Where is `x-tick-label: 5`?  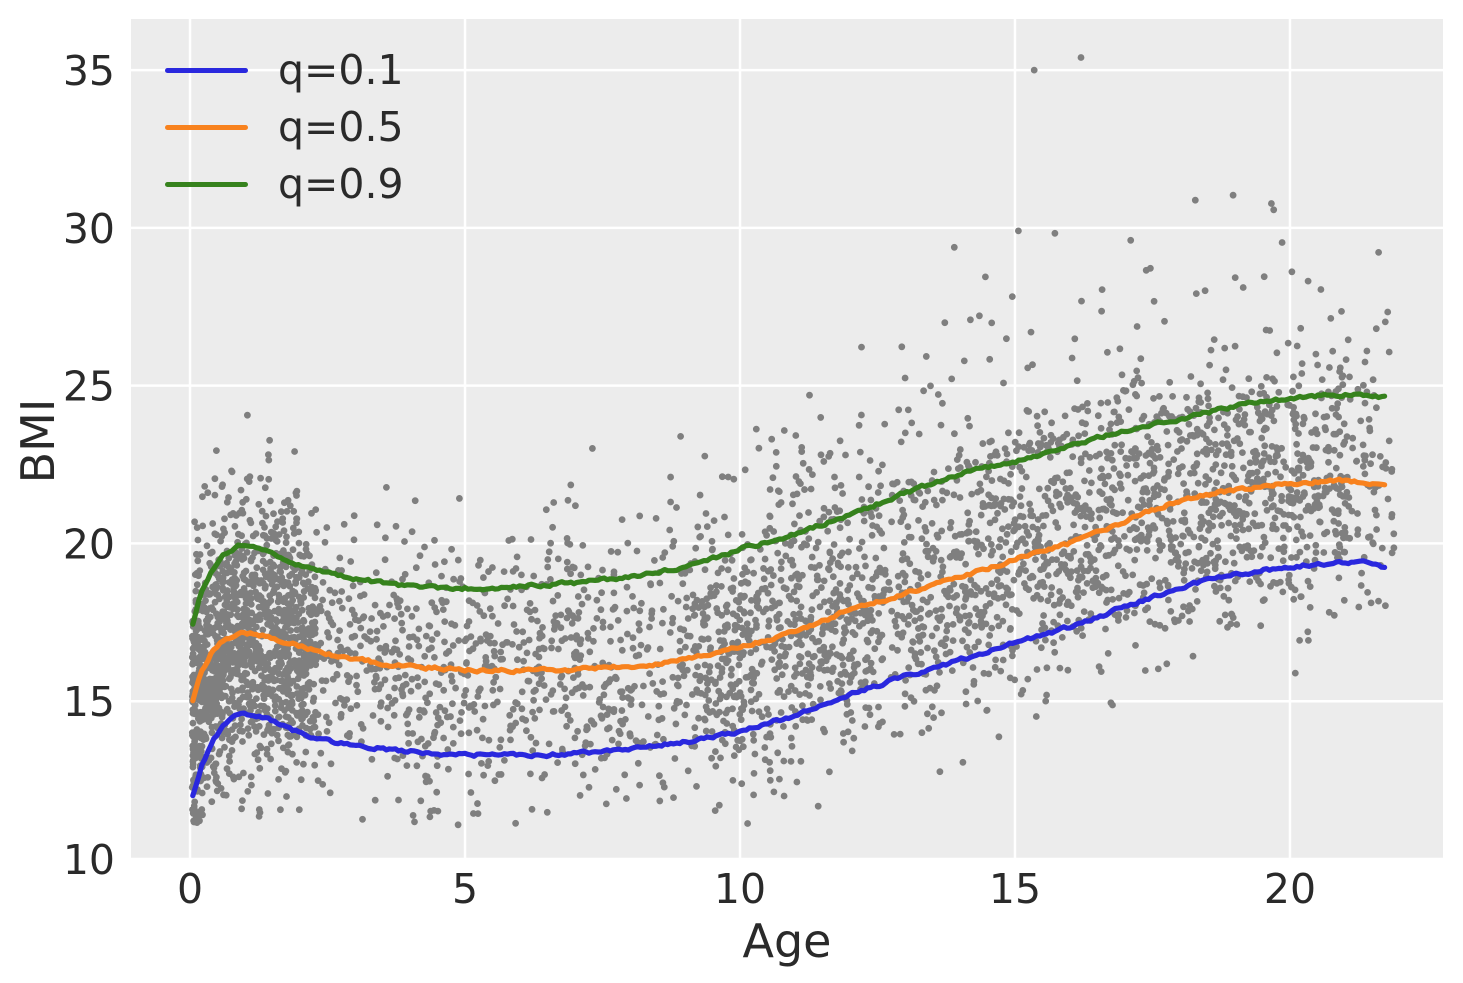
x-tick-label: 5 is located at coordinates (465, 889).